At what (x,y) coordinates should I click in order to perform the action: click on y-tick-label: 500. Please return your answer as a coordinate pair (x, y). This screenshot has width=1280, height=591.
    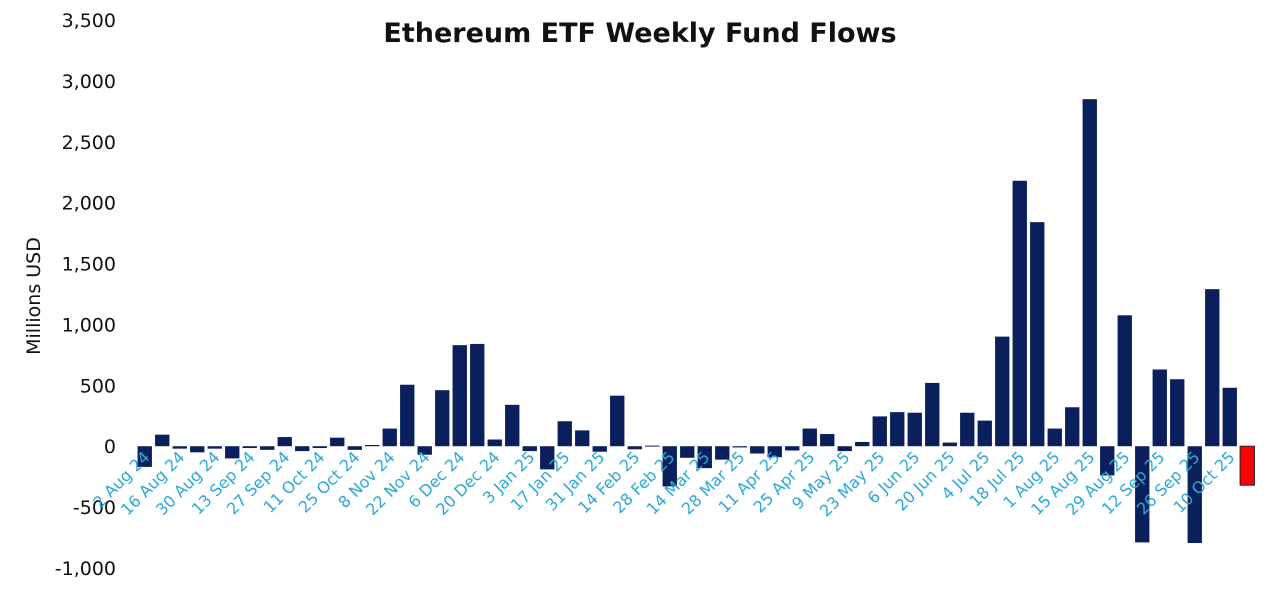
    Looking at the image, I should click on (98, 386).